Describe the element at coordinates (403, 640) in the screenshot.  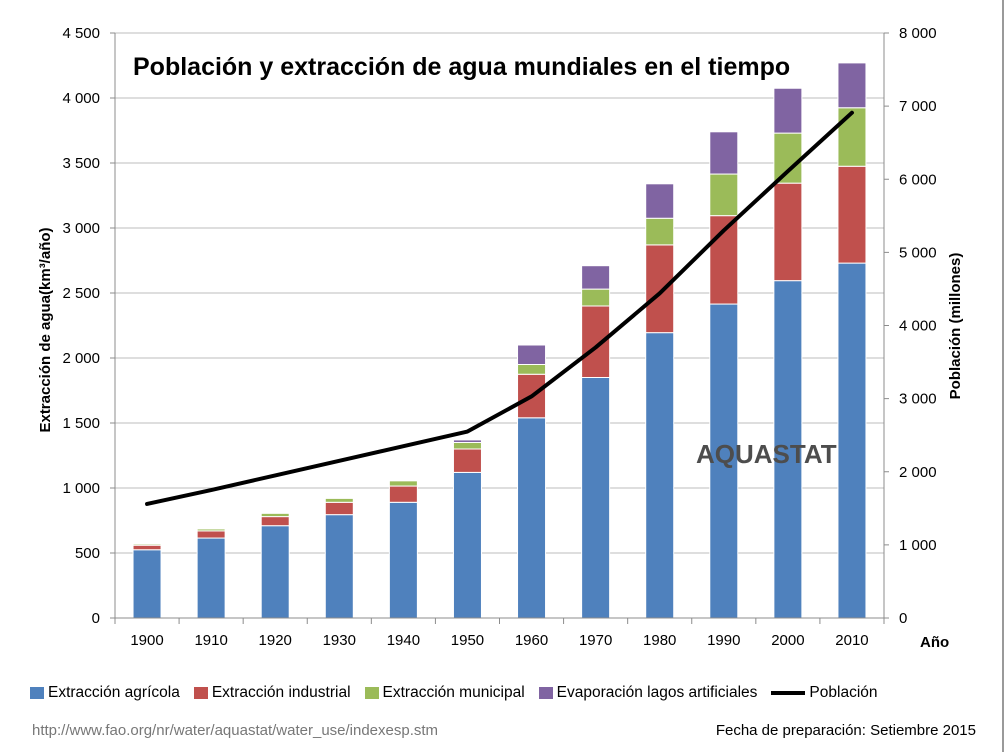
I see `x-tick-label: 1940` at that location.